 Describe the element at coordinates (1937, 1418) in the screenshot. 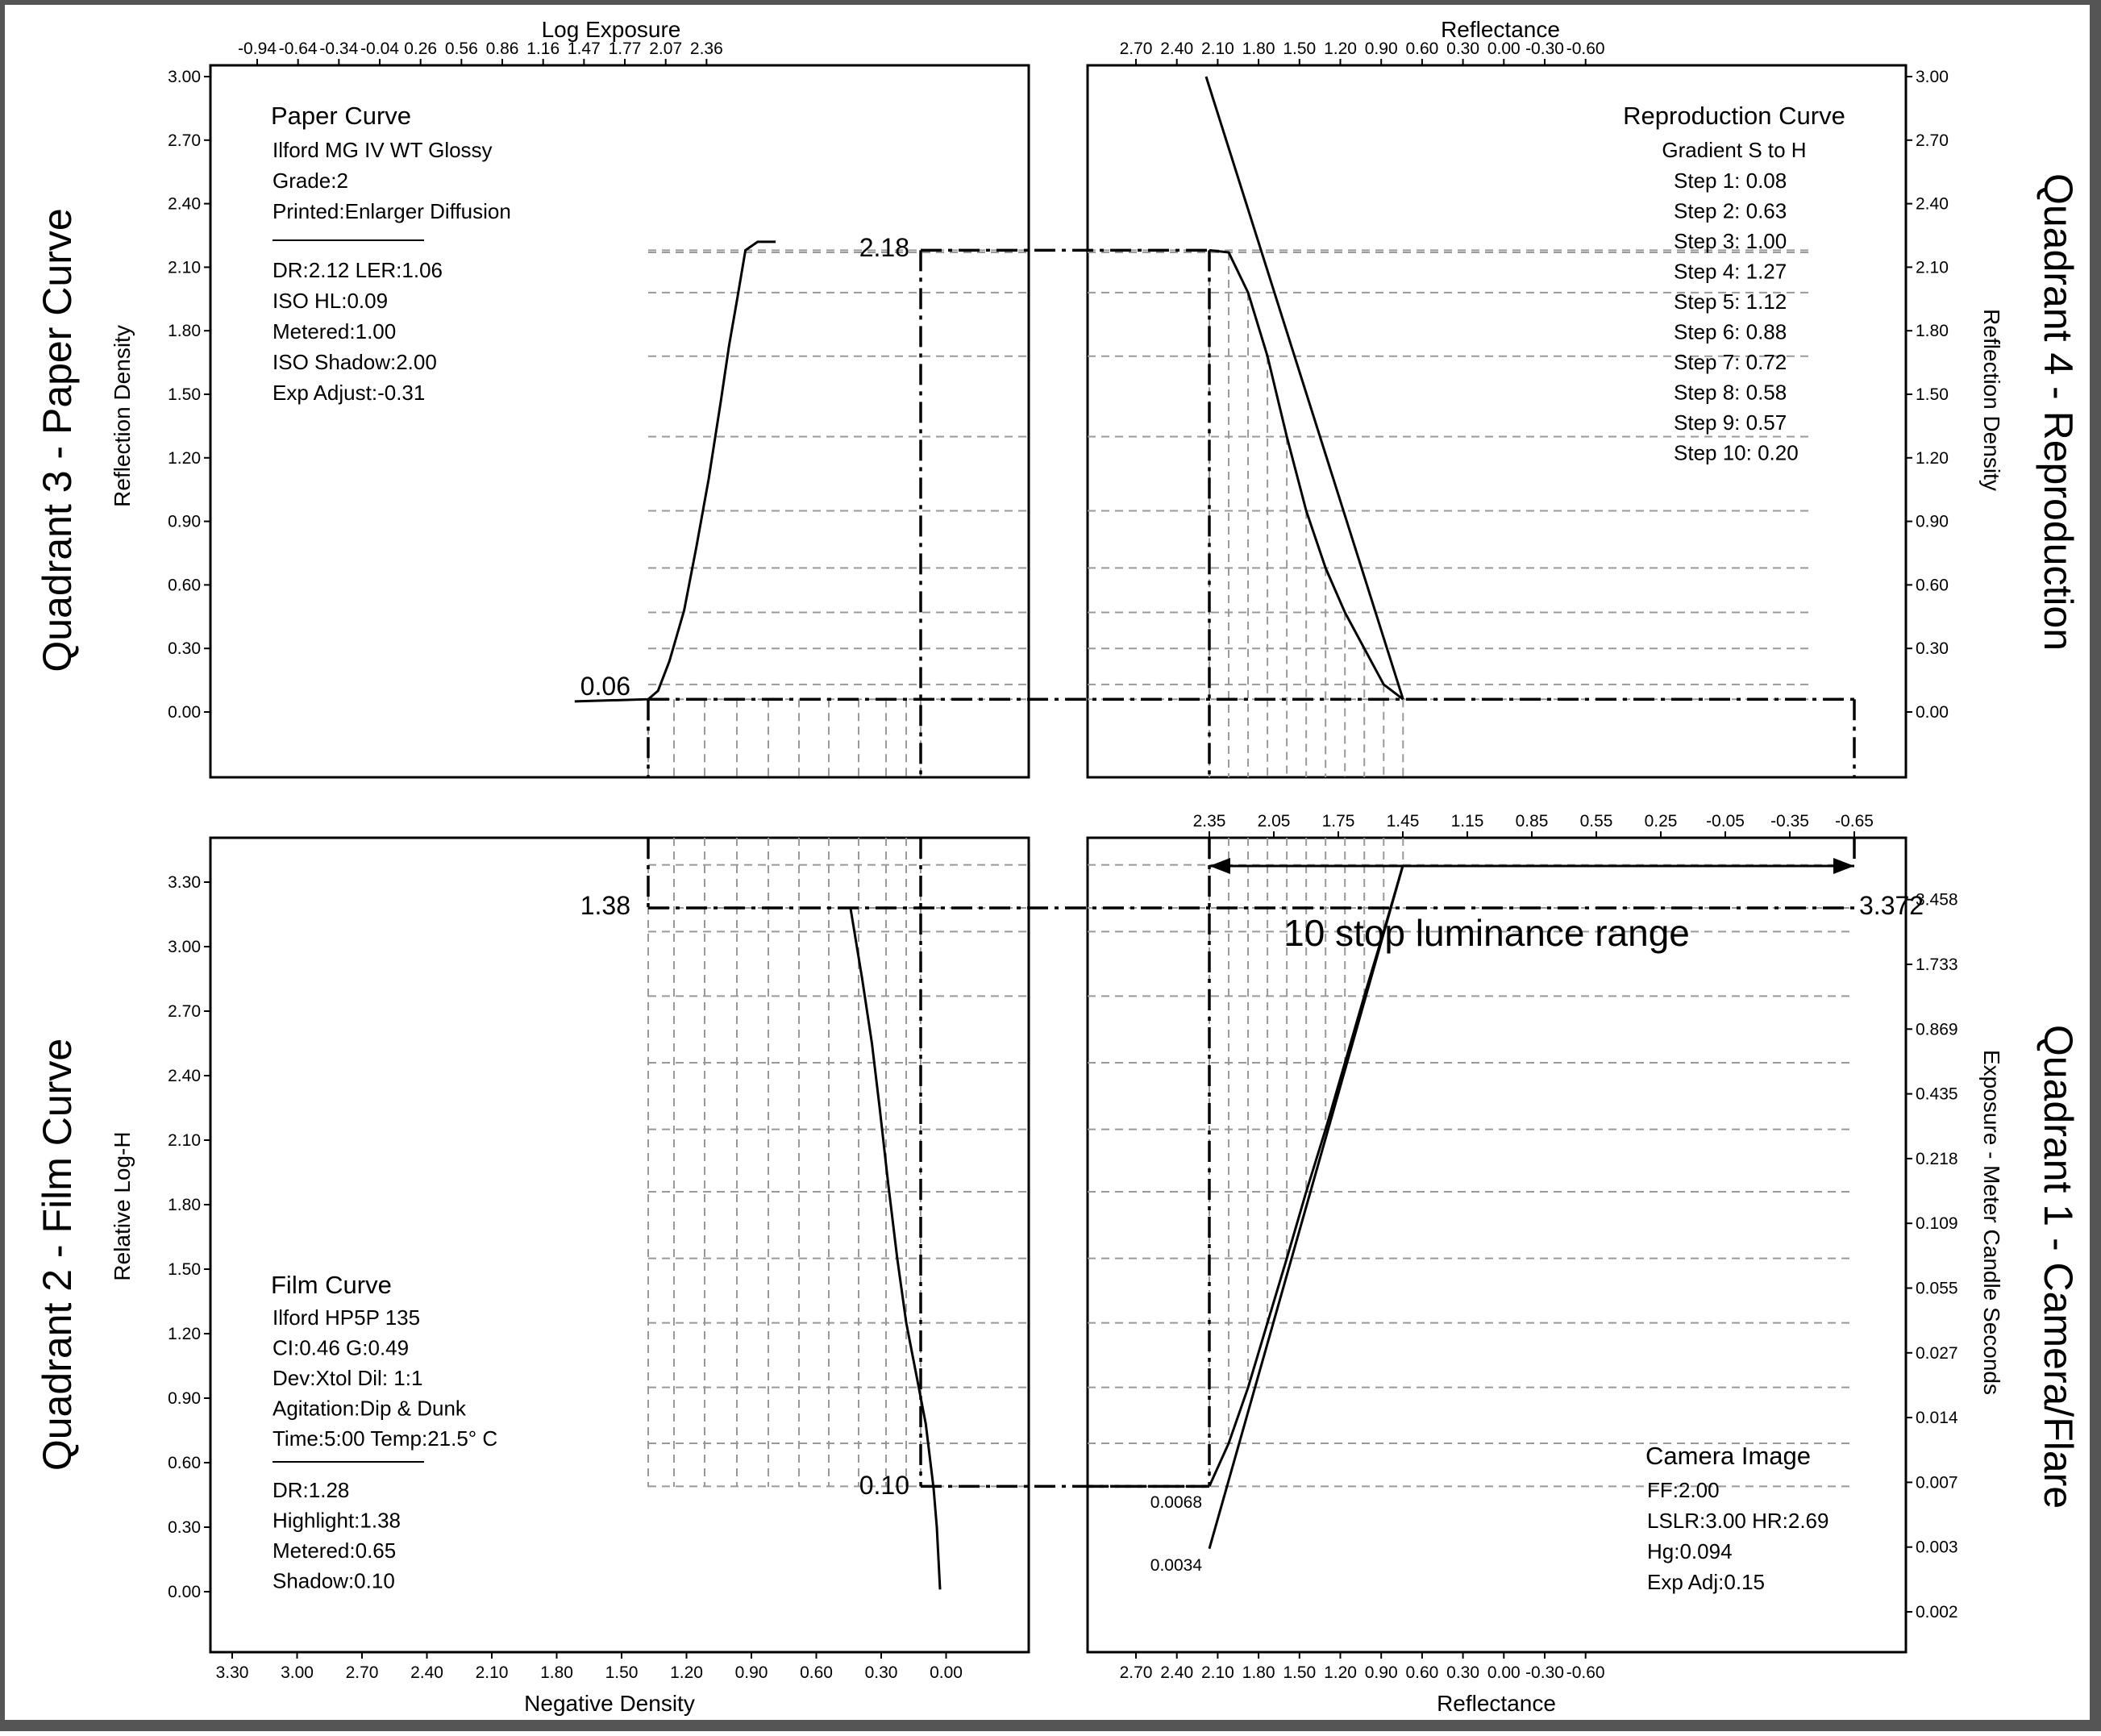

I see `q1-y-tick-label: 0.014` at that location.